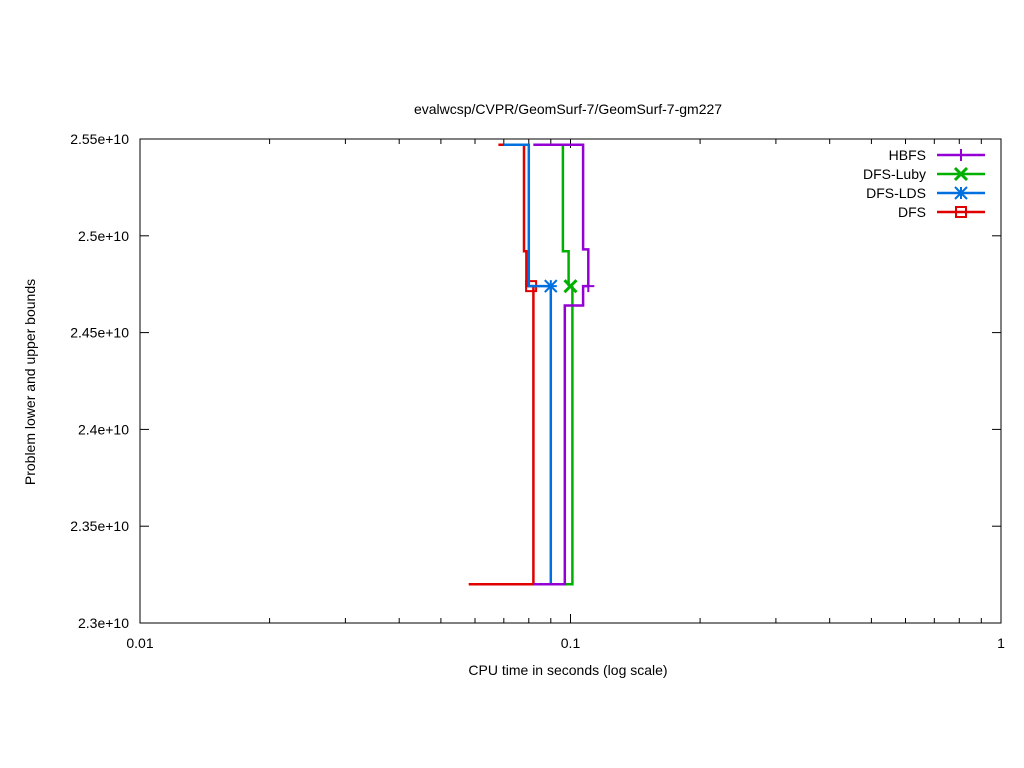  What do you see at coordinates (99, 526) in the screenshot?
I see `y-tick-label: 2.35e+10` at bounding box center [99, 526].